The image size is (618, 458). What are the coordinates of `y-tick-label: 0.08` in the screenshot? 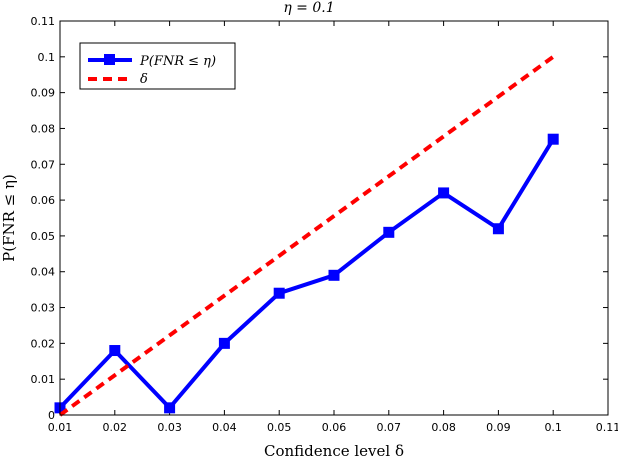 It's located at (43, 128).